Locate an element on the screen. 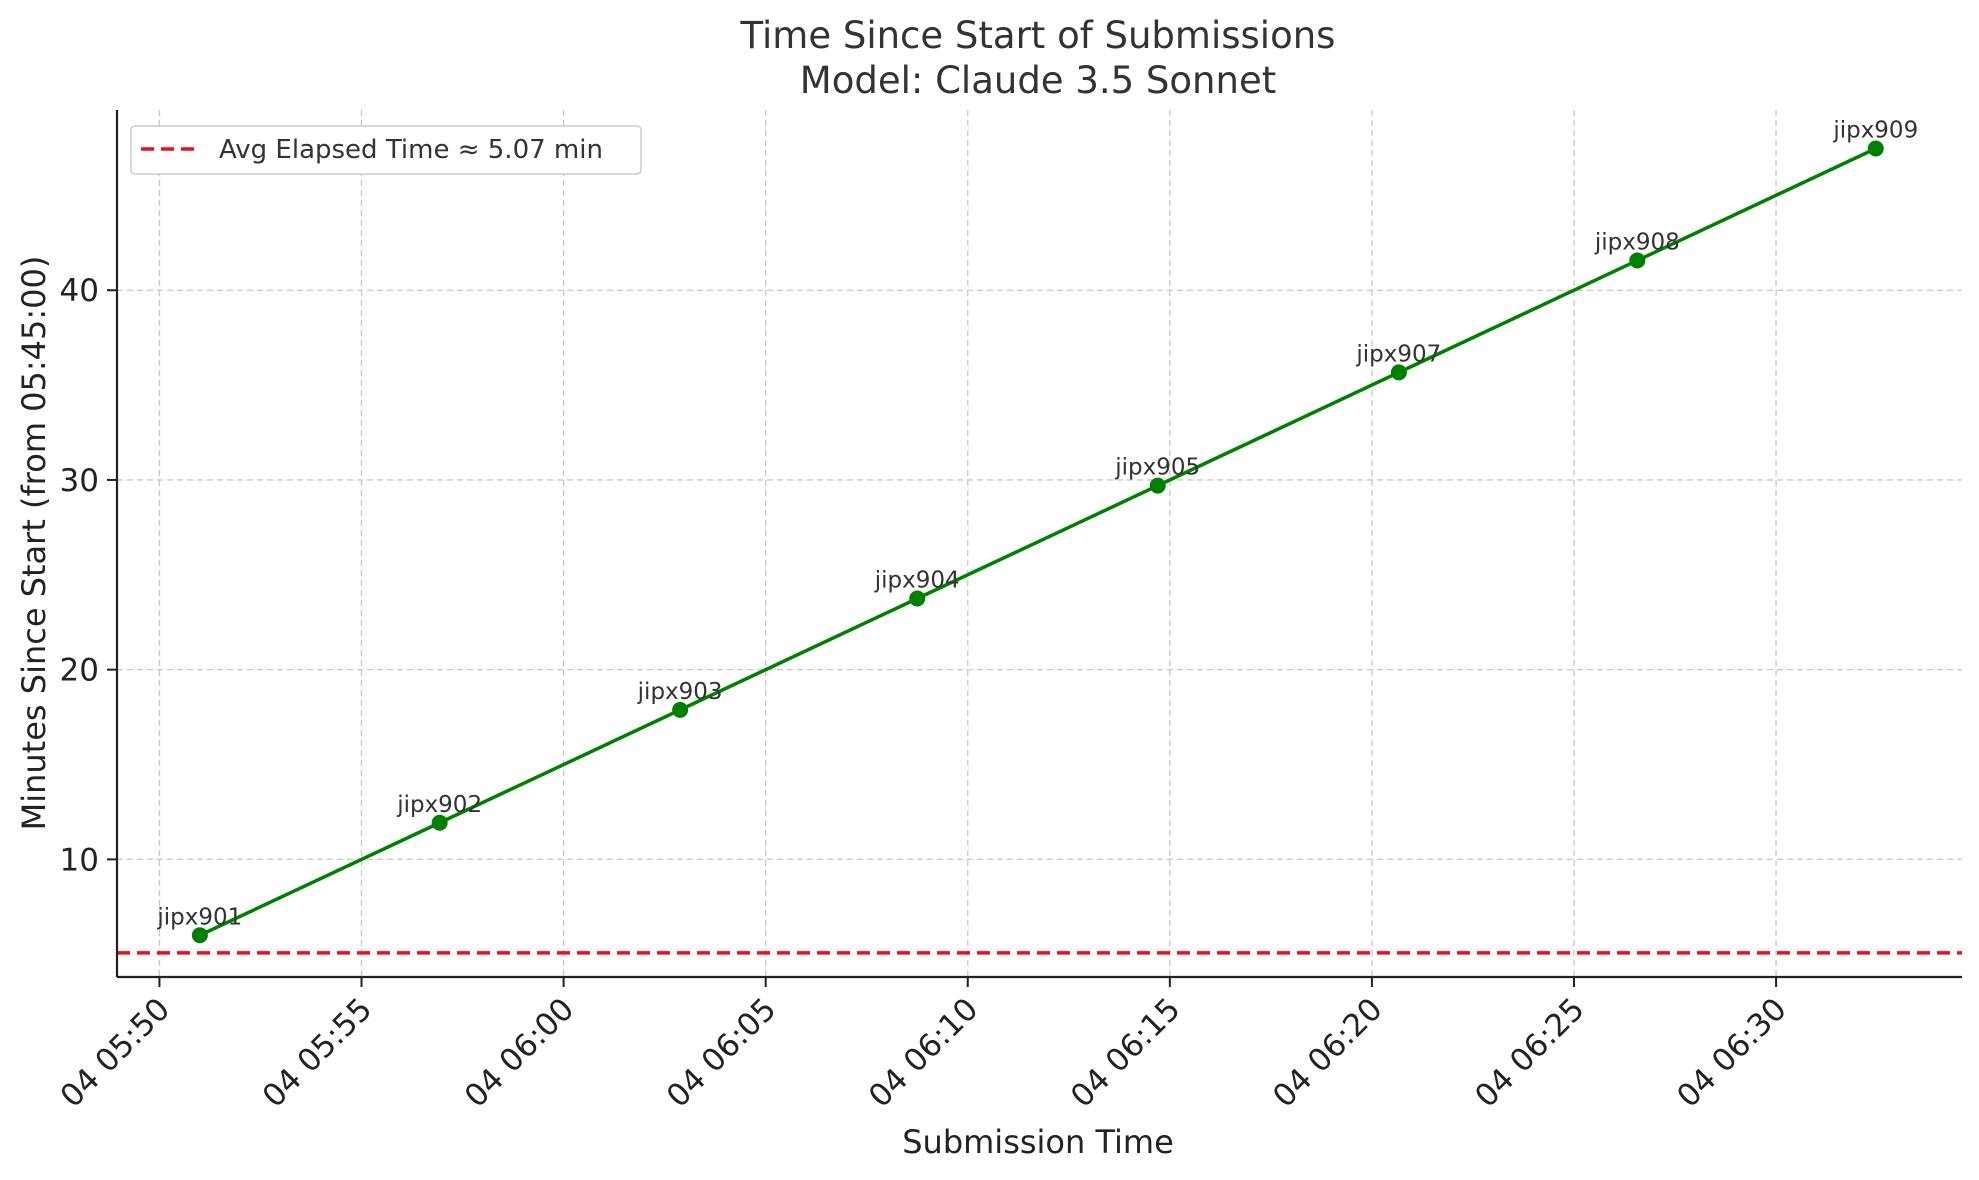 The height and width of the screenshot is (1180, 1979). data-point-label: jipx909 is located at coordinates (1875, 131).